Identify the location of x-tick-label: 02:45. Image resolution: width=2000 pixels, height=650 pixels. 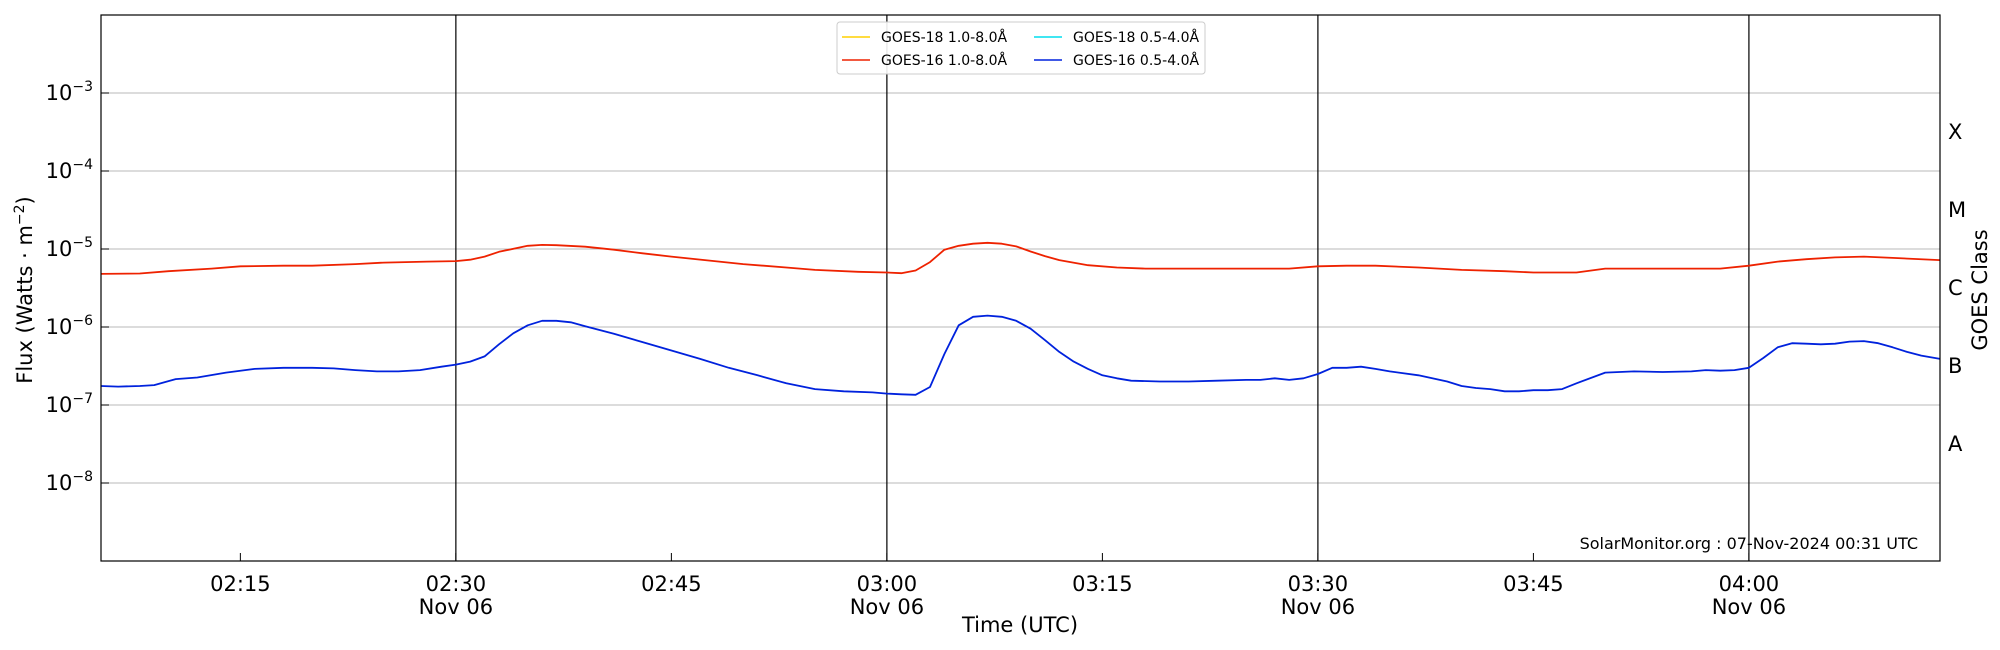
(671, 584).